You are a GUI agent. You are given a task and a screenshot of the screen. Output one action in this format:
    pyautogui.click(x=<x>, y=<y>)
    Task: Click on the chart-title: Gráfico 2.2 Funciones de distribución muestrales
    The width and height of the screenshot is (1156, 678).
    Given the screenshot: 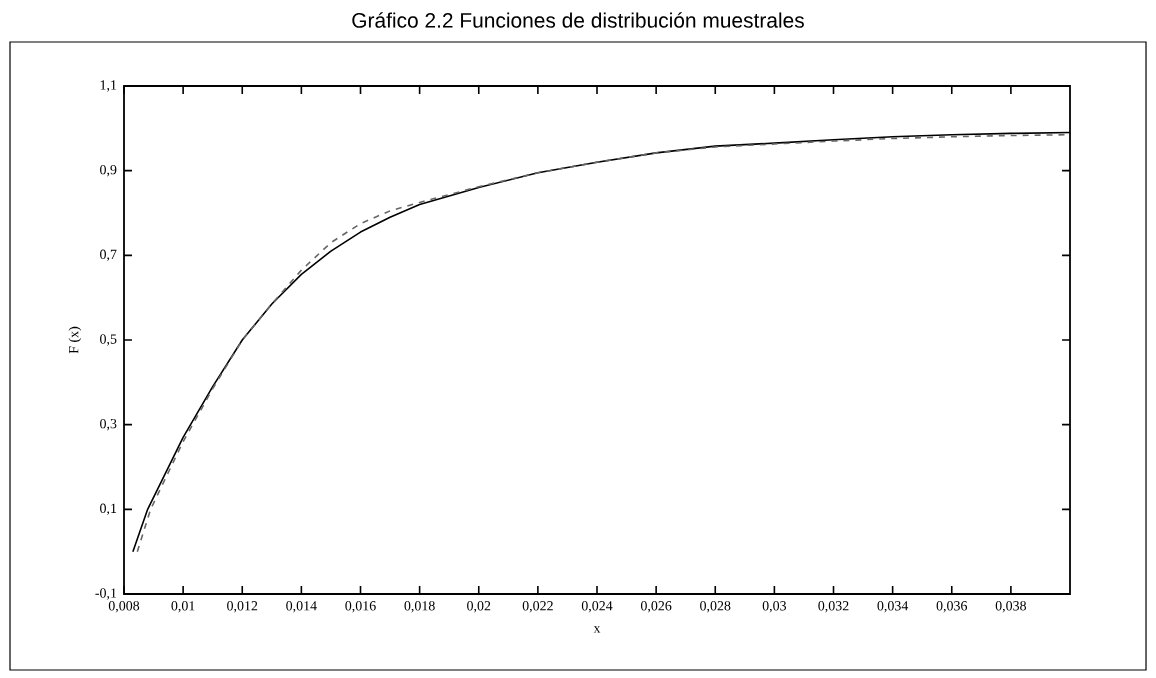 What is the action you would take?
    pyautogui.click(x=578, y=20)
    